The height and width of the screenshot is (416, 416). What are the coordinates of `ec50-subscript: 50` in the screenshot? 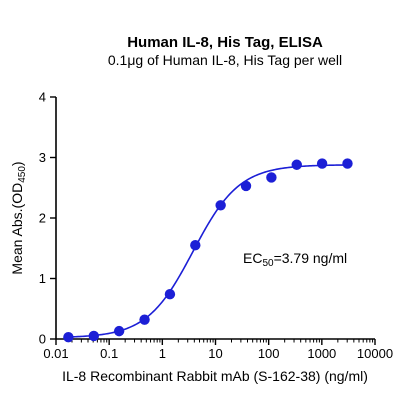 It's located at (268, 263).